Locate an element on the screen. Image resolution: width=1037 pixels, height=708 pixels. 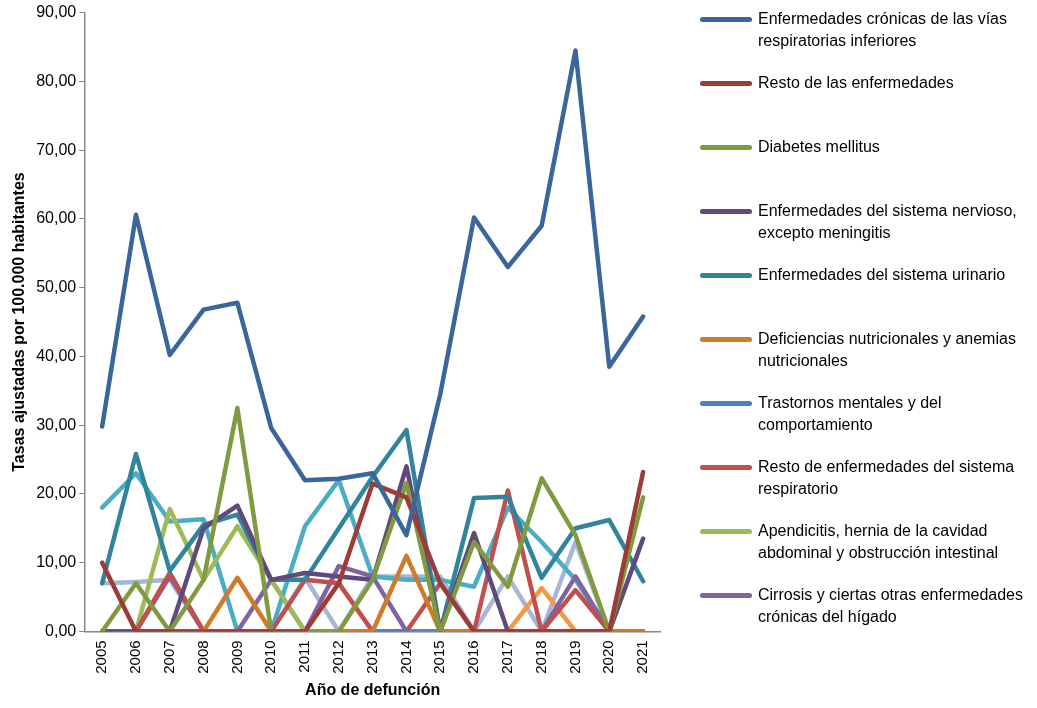
y-tick-label: 0,00 is located at coordinates (61, 630).